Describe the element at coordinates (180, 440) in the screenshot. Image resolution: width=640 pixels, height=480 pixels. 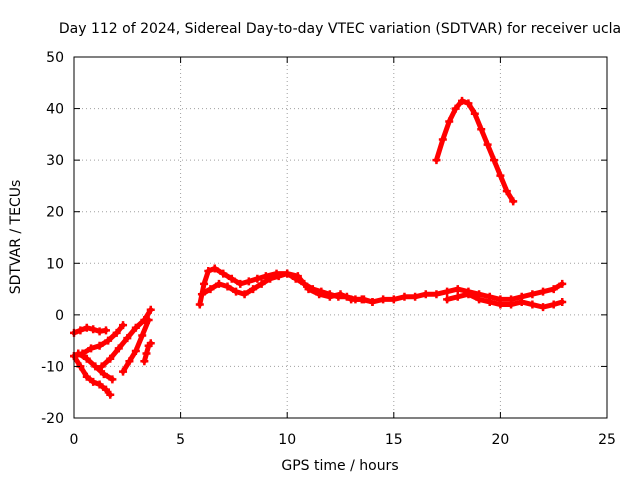
I see `x-tick-label: 5` at that location.